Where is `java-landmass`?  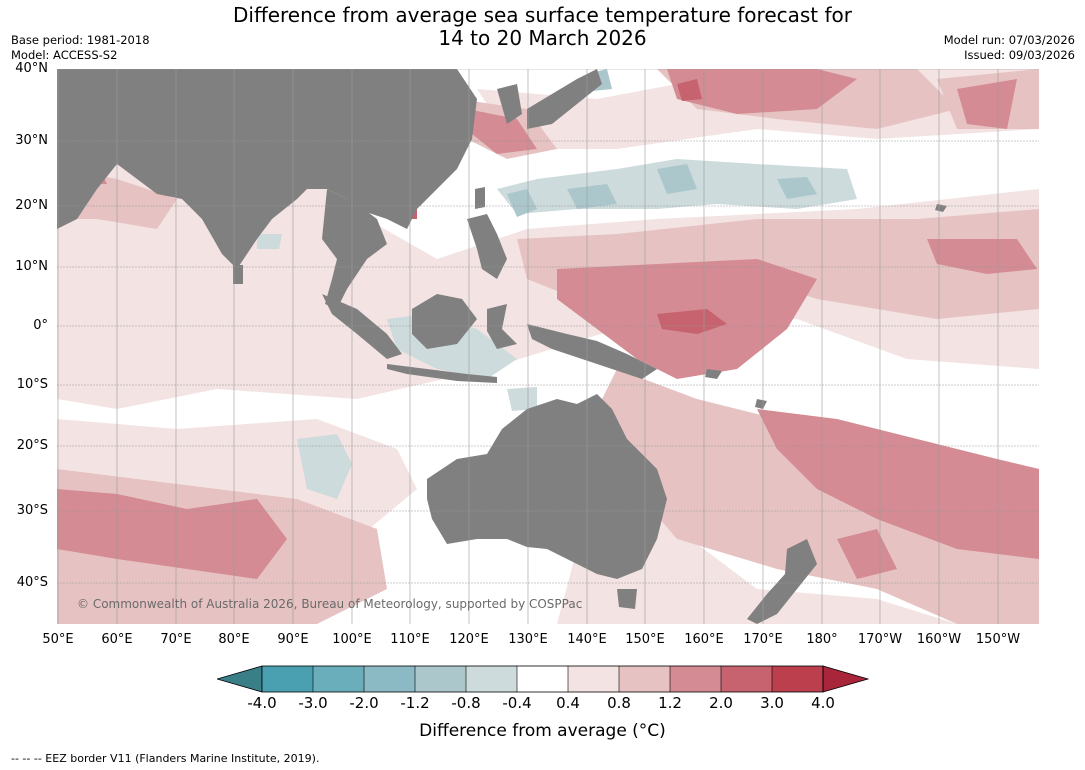
java-landmass is located at coordinates (442, 373).